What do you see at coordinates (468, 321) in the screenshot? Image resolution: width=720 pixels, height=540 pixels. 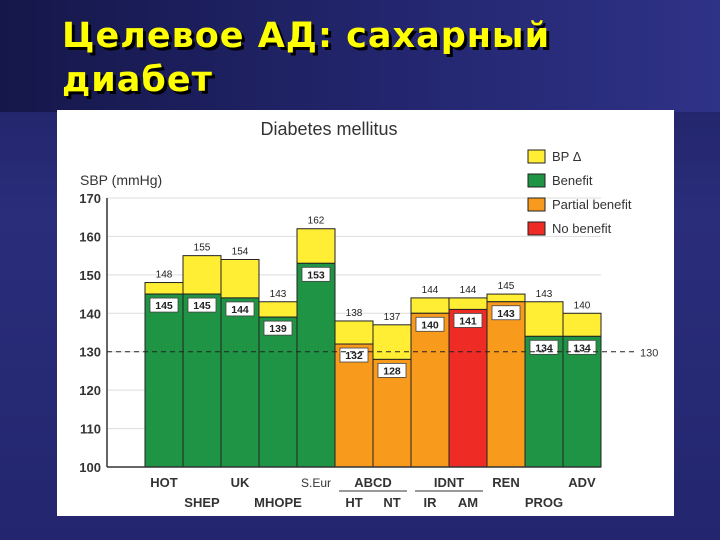 I see `treated-value-label: 141` at bounding box center [468, 321].